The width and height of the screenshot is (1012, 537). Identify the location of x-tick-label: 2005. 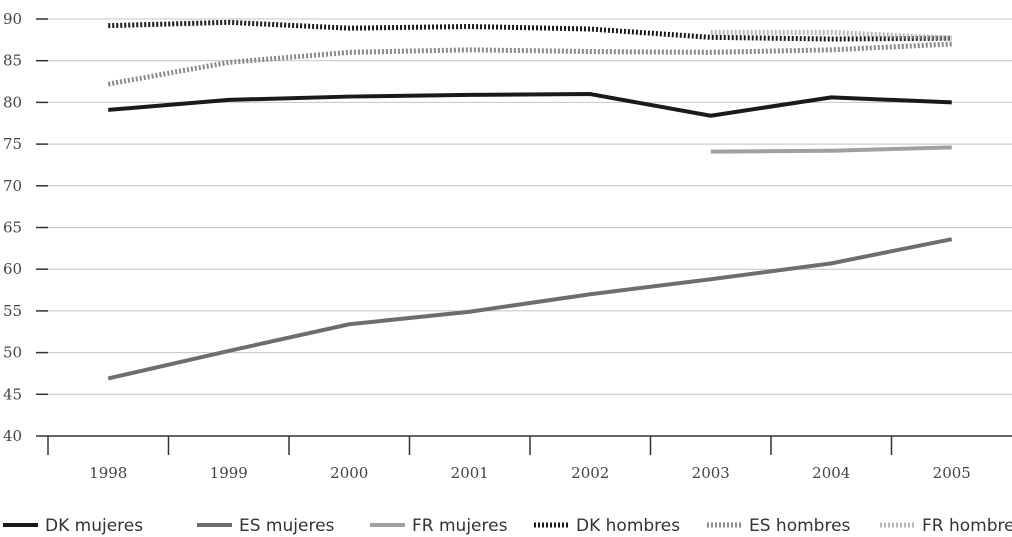
(952, 473).